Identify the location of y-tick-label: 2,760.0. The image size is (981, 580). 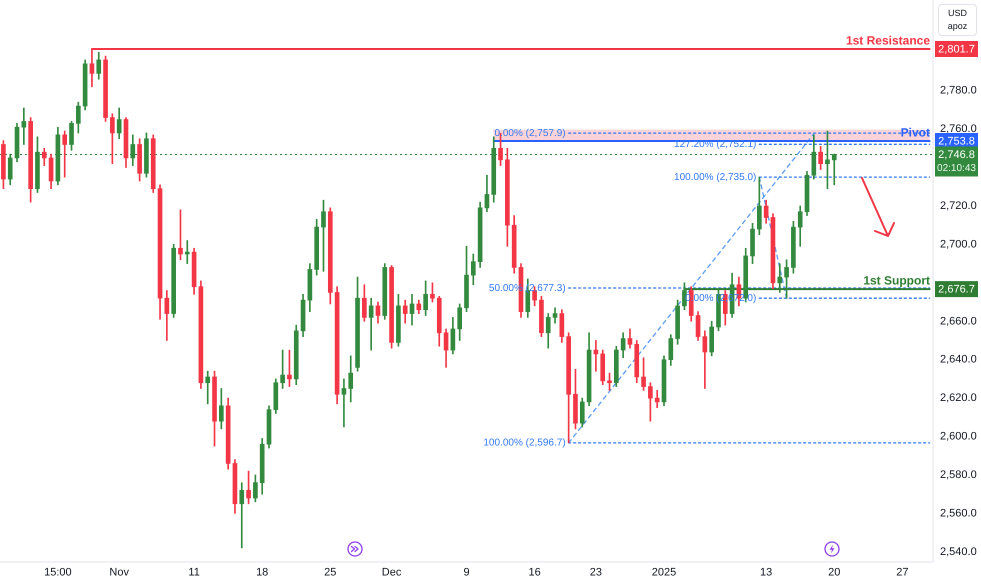
(958, 129).